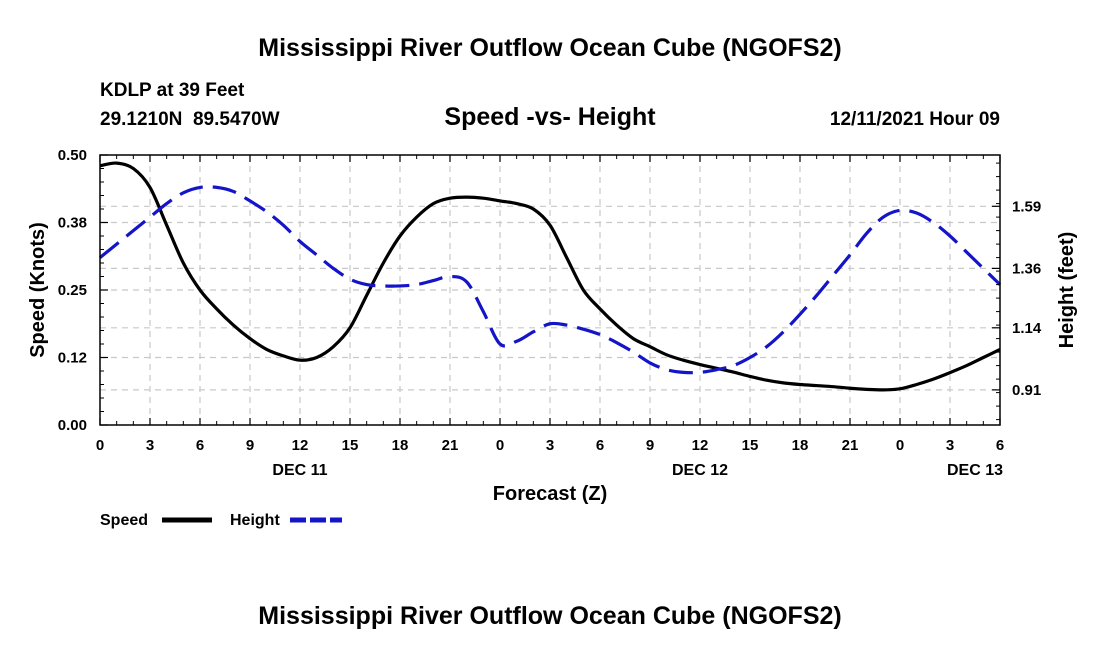 This screenshot has height=650, width=1100. Describe the element at coordinates (975, 470) in the screenshot. I see `date-label: DEC 13` at that location.